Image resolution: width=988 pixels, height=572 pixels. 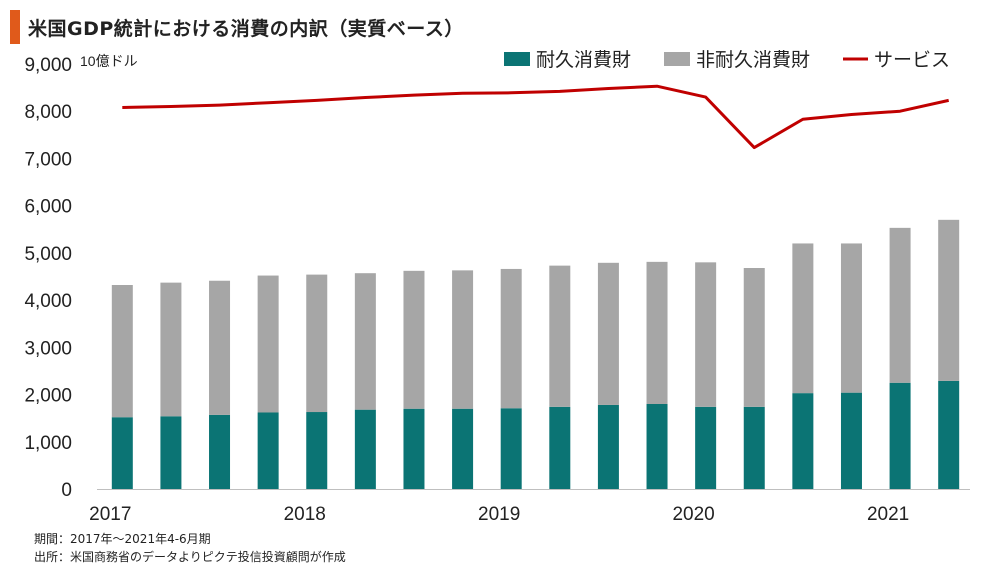 What do you see at coordinates (66, 490) in the screenshot?
I see `y-tick-label: 0` at bounding box center [66, 490].